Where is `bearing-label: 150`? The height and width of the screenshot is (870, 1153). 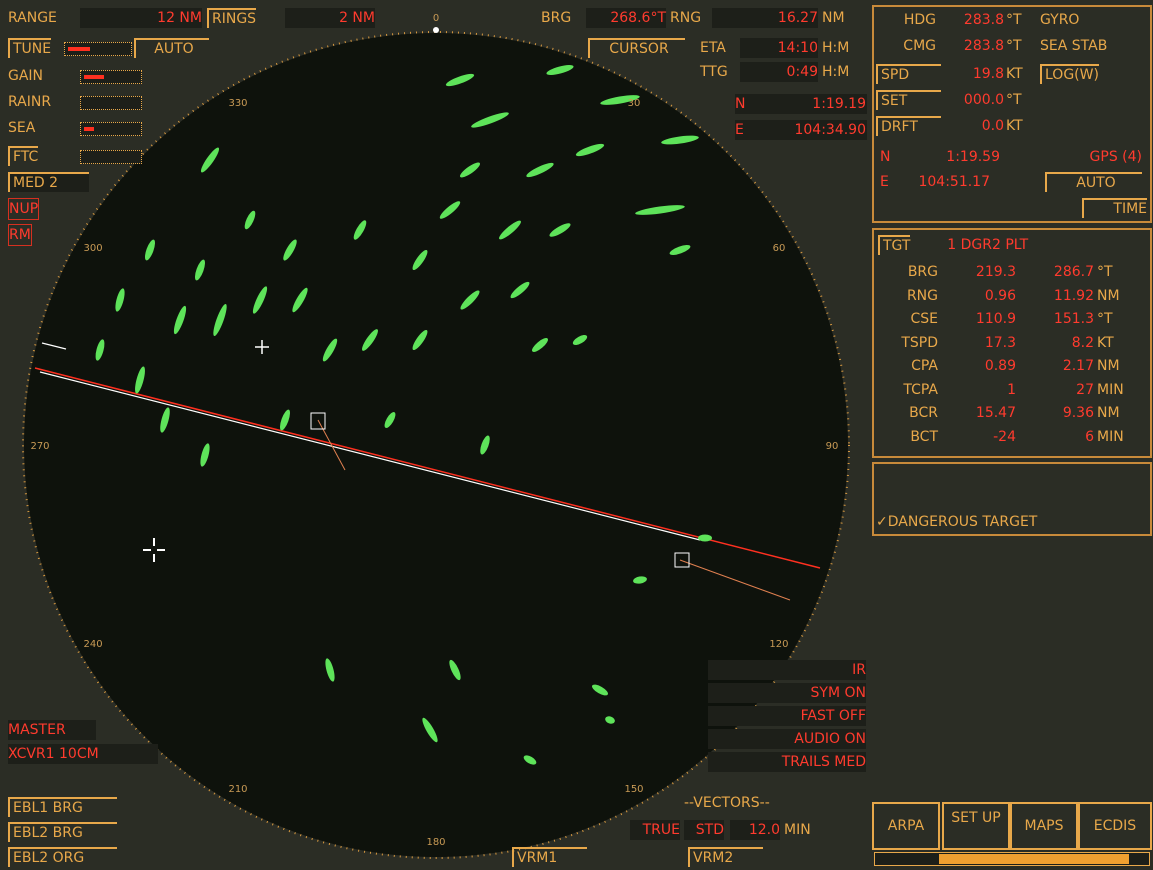
bearing-label: 150 is located at coordinates (633, 789).